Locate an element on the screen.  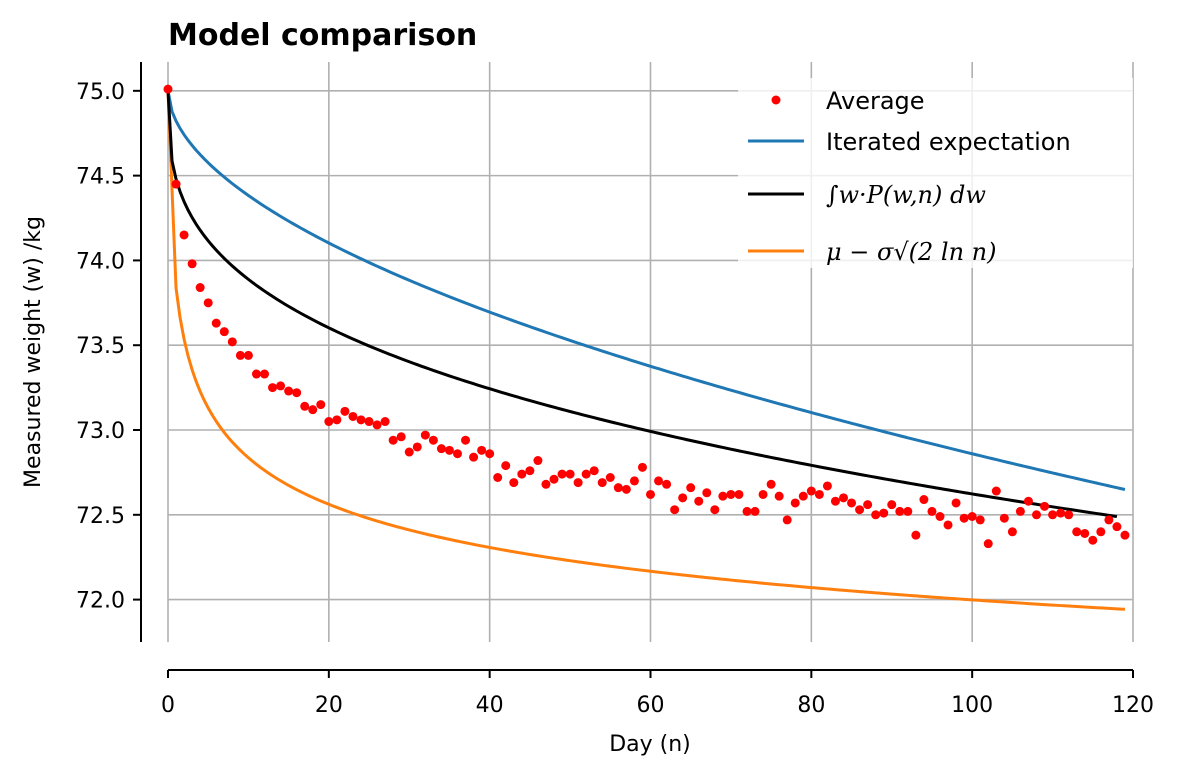
y-ticks: 72.0 72.5 73.0 73.5 74.0 74.5 75.0 is located at coordinates (108, 347).